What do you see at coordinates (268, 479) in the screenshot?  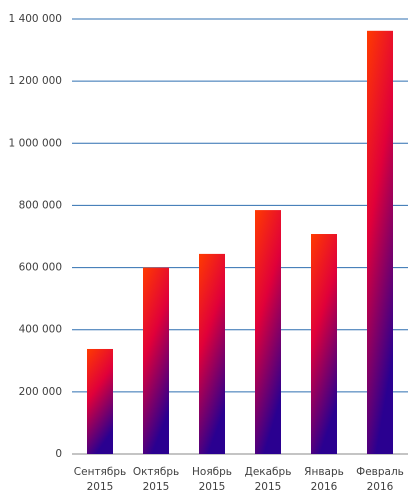 I see `x-tick-label: Декабрь 2015` at bounding box center [268, 479].